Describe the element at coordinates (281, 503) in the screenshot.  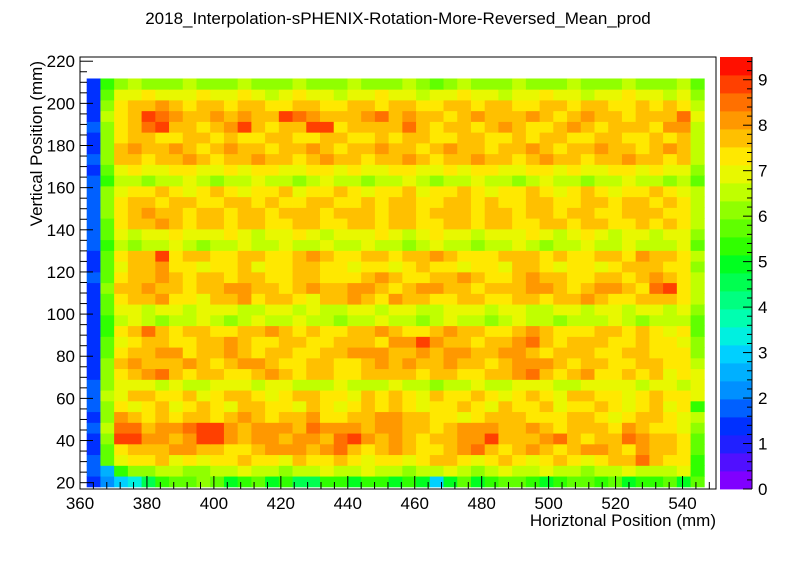
I see `x-tick-label: 420` at that location.